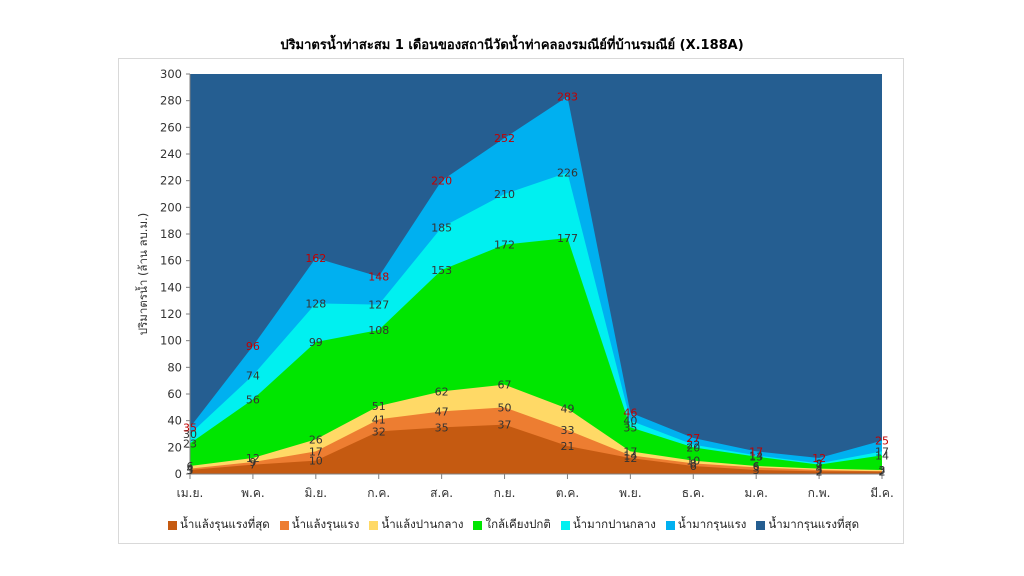 The width and height of the screenshot is (1024, 576). I want to click on data-label: 108, so click(378, 330).